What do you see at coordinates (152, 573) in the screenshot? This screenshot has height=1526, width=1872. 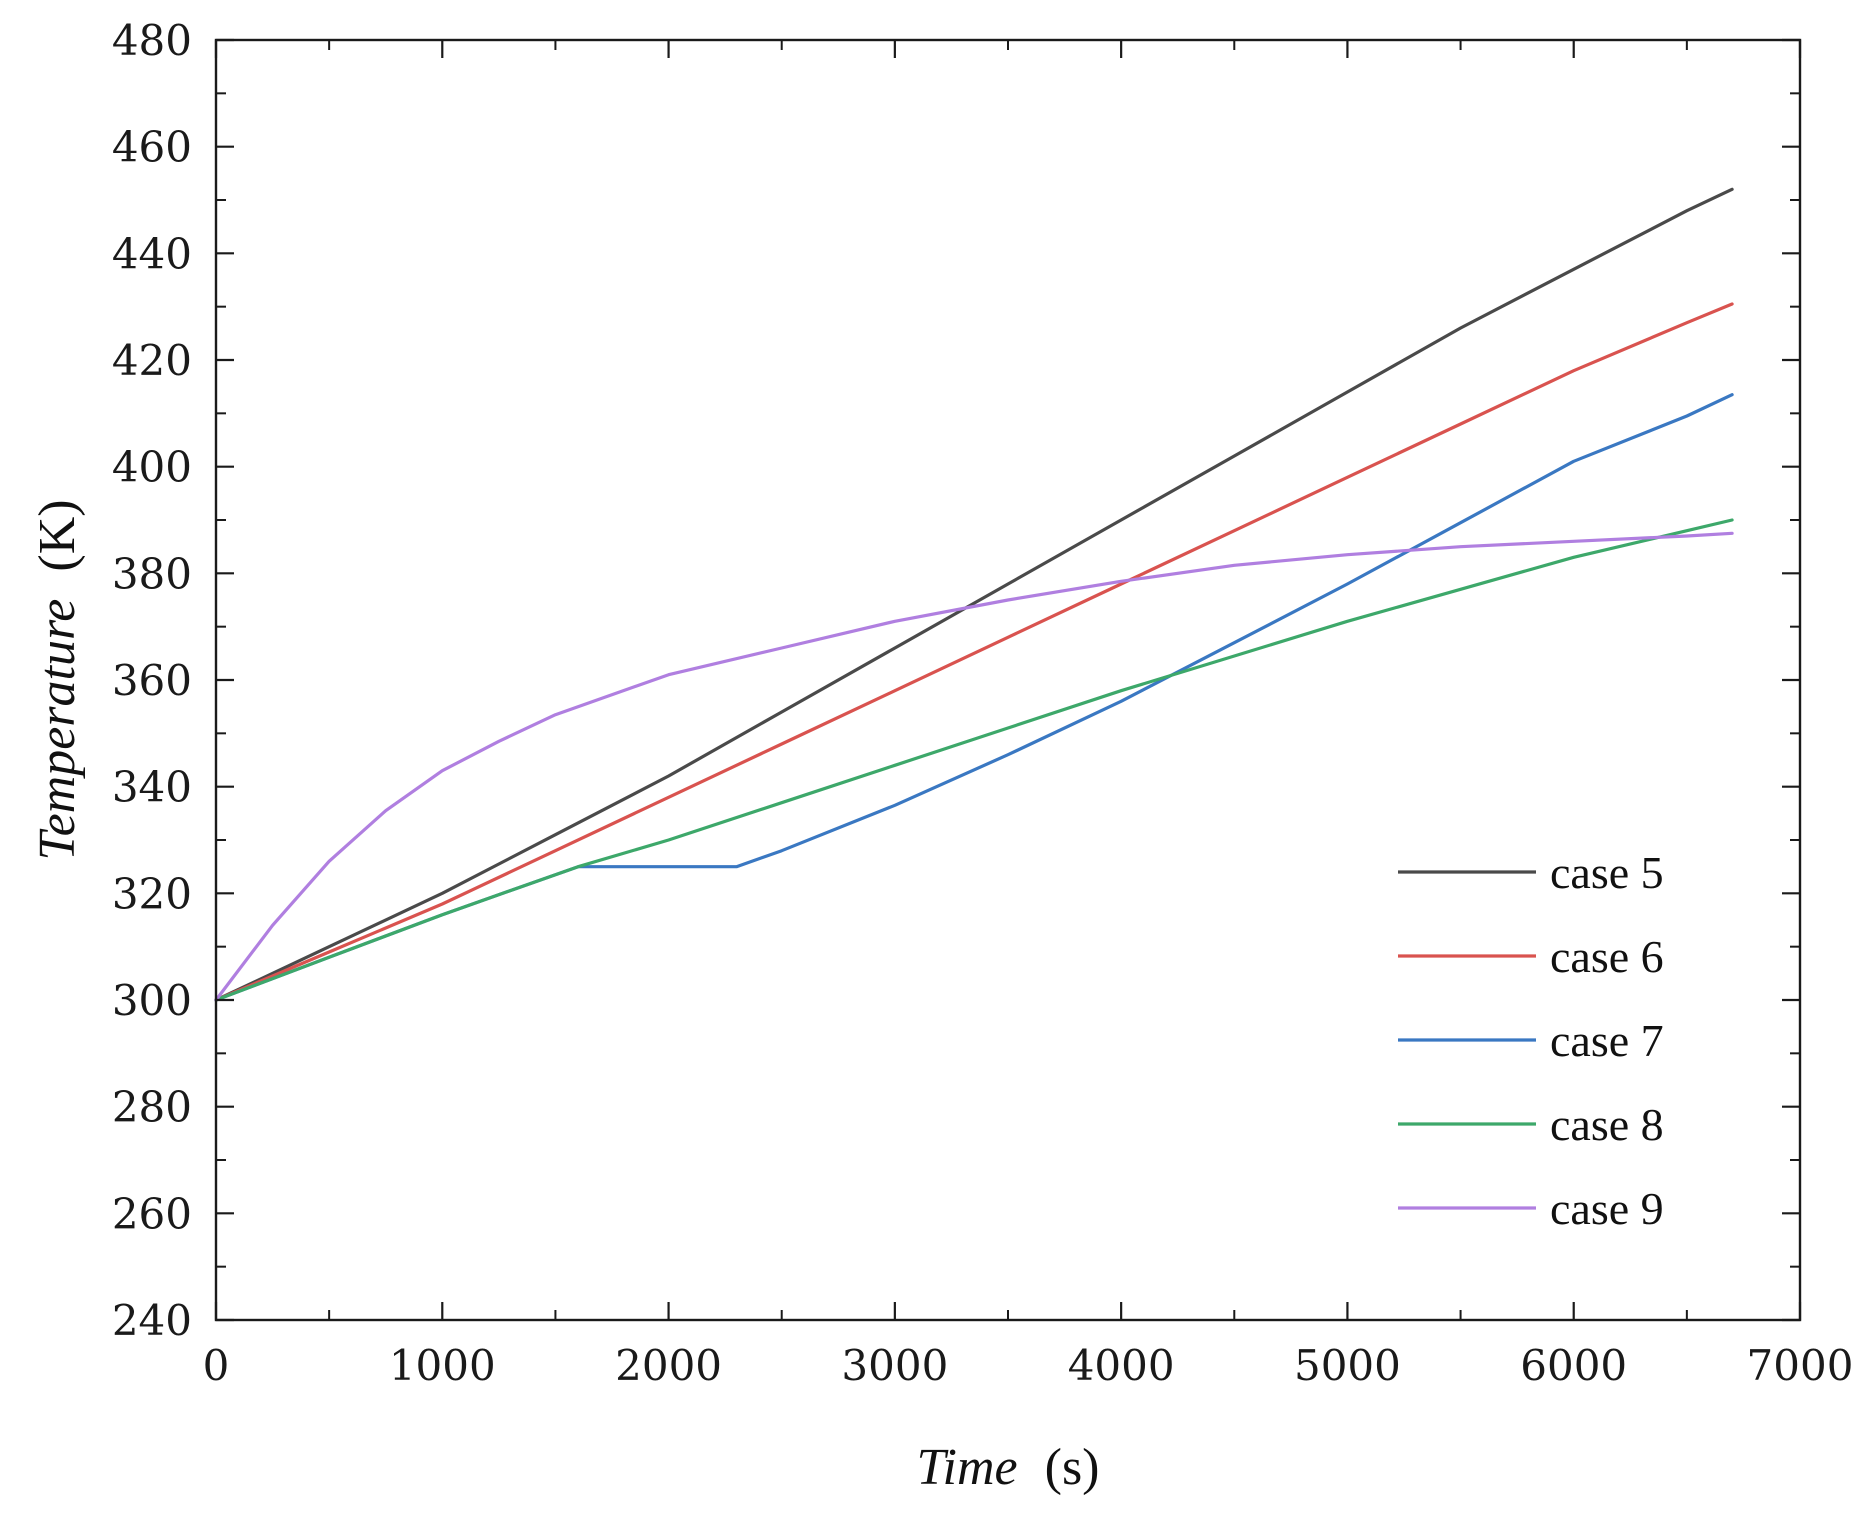 I see `y-tick-label: 380` at bounding box center [152, 573].